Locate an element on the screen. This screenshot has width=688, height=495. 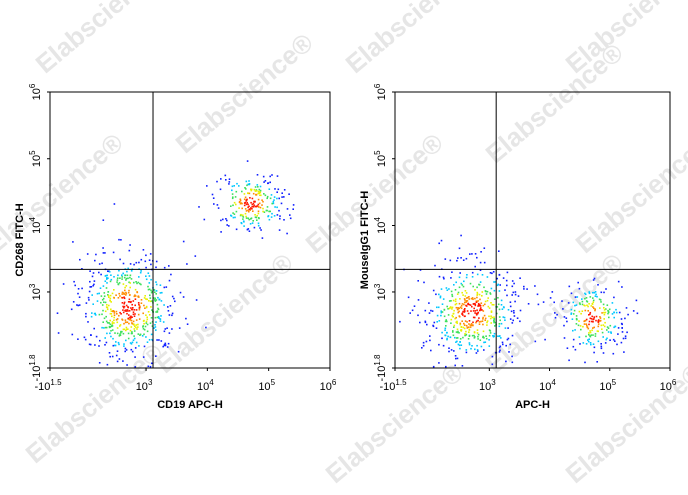
tick-exponent: 4 is located at coordinates (377, 219).